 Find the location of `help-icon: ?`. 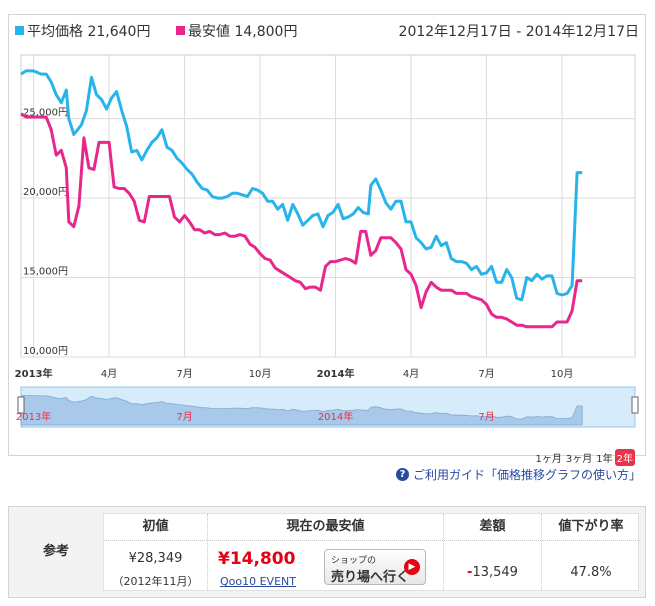

help-icon: ? is located at coordinates (402, 474).